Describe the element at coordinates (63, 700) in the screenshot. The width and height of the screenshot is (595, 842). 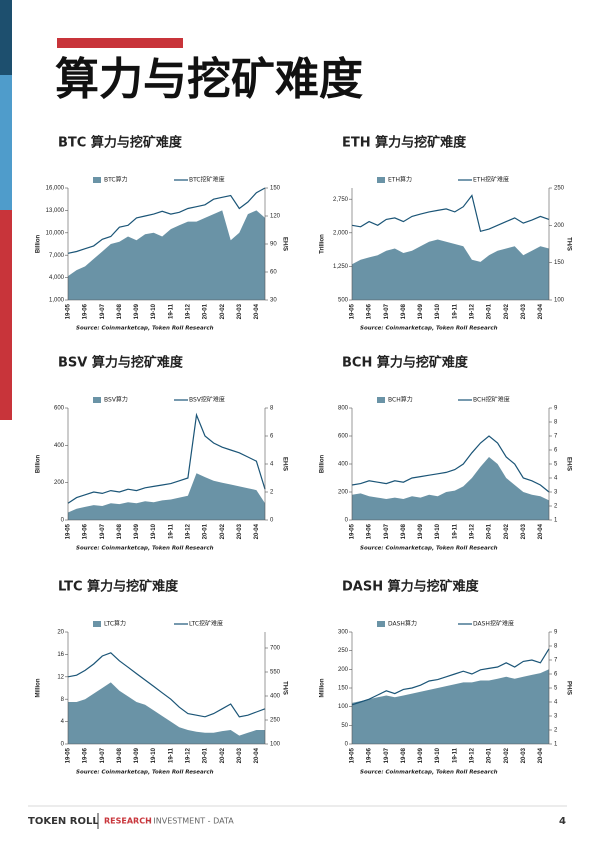
I see `y-tick-label: 8` at that location.